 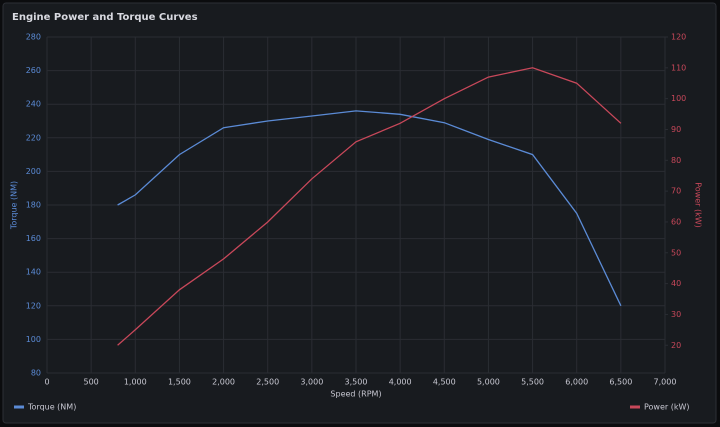 What do you see at coordinates (488, 382) in the screenshot?
I see `x-tick-label: 5,000` at bounding box center [488, 382].